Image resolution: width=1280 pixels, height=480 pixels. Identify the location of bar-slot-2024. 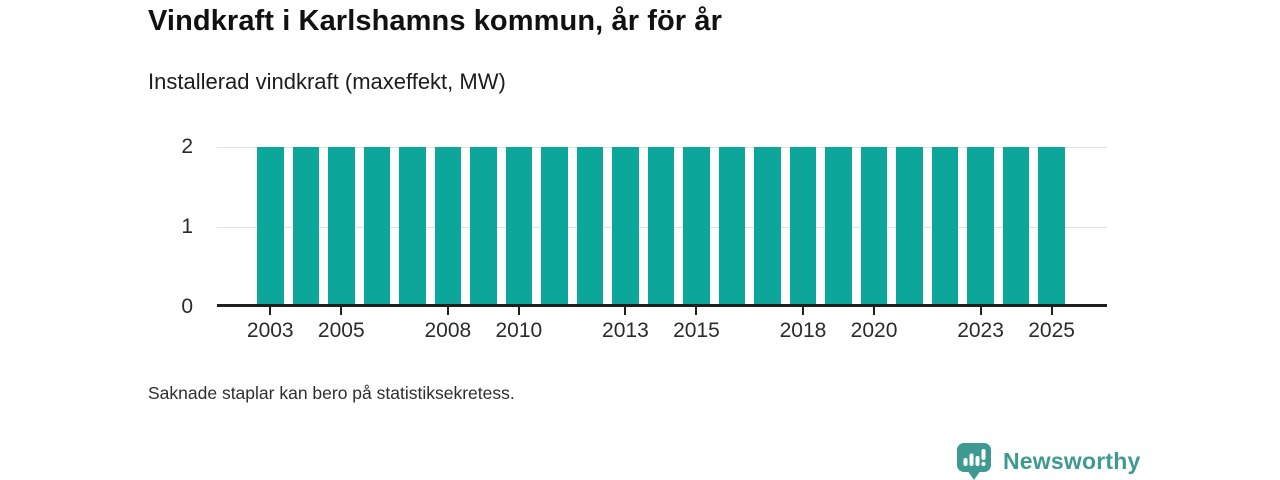
(1016, 225).